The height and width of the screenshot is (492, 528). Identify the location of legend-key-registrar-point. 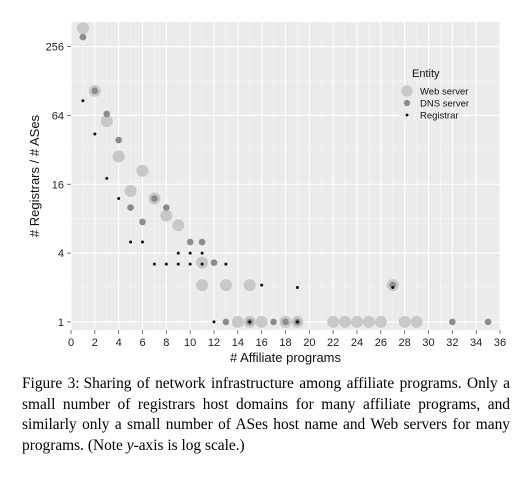
(407, 115).